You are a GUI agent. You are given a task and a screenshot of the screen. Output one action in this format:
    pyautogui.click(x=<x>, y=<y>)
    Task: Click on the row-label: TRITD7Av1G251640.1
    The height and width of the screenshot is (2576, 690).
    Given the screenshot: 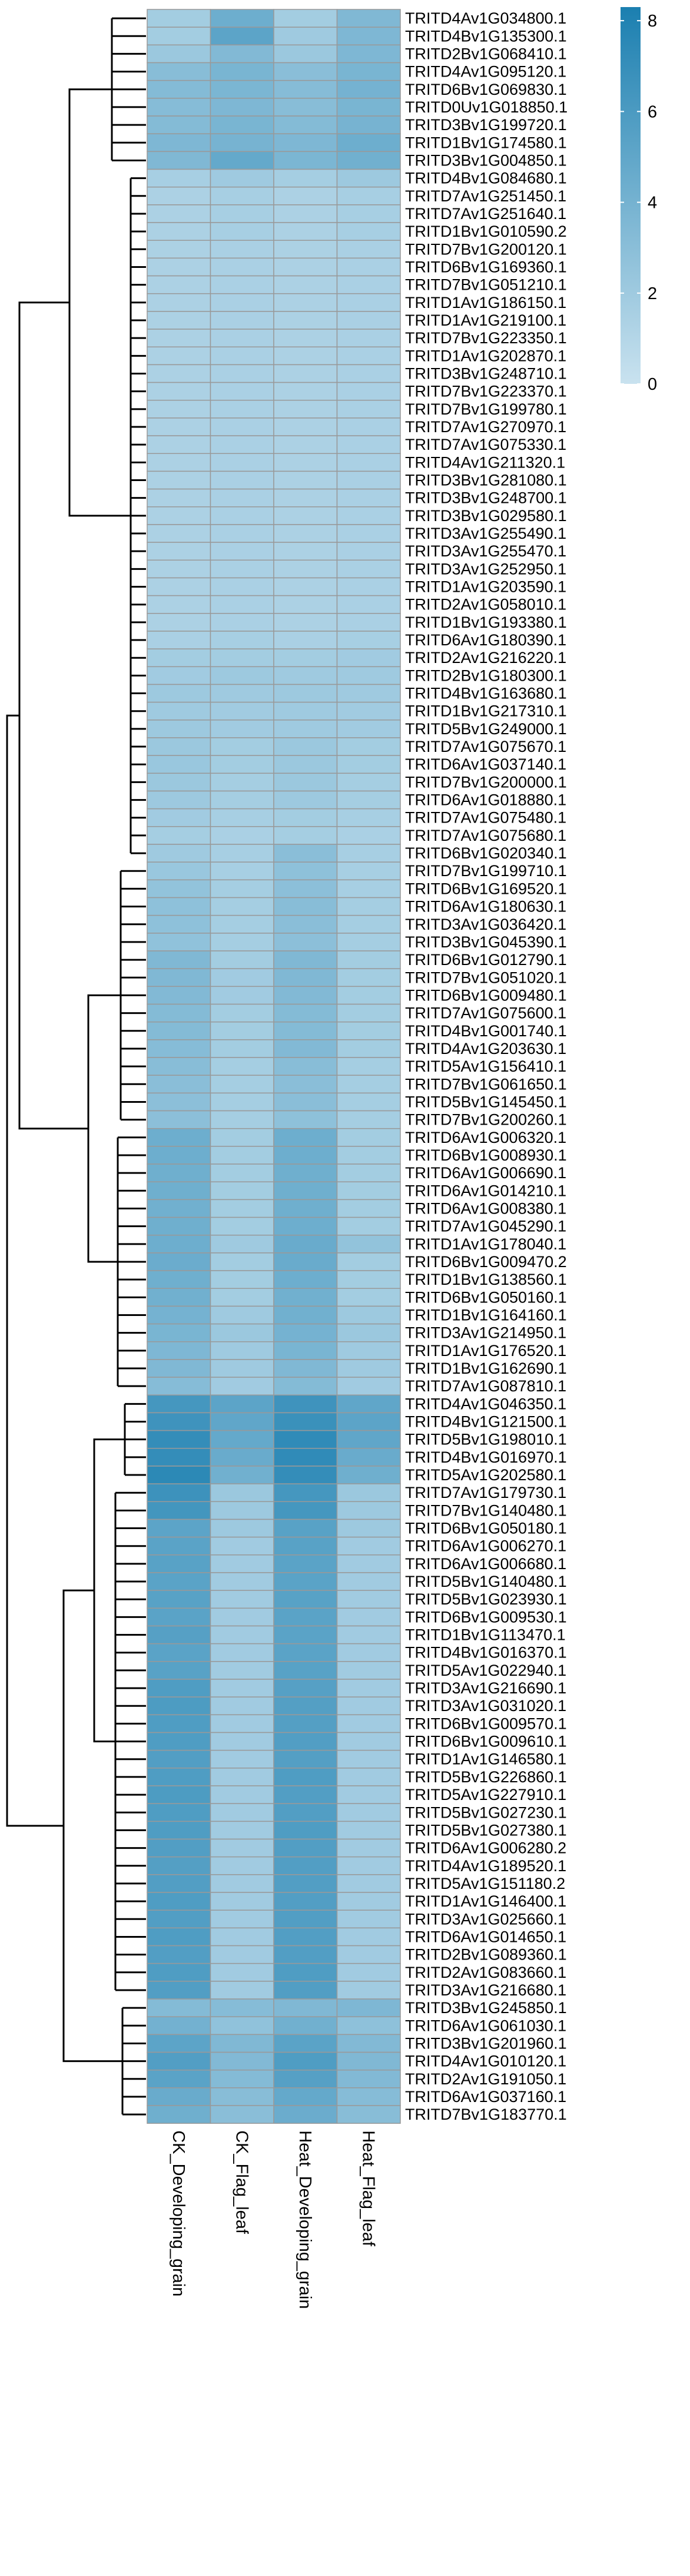 What is the action you would take?
    pyautogui.click(x=485, y=214)
    